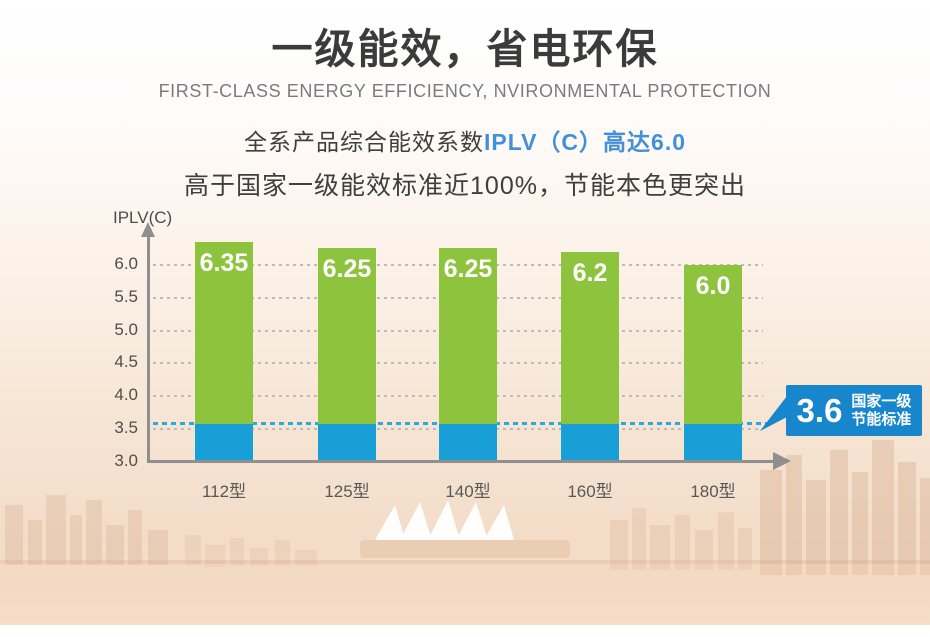  What do you see at coordinates (143, 217) in the screenshot?
I see `y-axis-title: IPLV(C)` at bounding box center [143, 217].